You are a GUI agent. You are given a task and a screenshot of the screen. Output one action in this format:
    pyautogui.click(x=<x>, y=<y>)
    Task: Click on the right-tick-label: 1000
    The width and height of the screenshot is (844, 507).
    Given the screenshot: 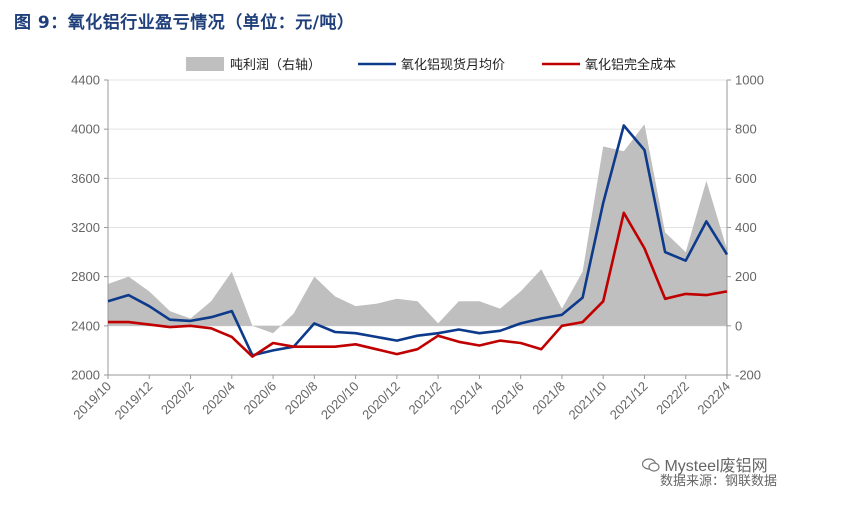 What is the action you would take?
    pyautogui.click(x=749, y=80)
    